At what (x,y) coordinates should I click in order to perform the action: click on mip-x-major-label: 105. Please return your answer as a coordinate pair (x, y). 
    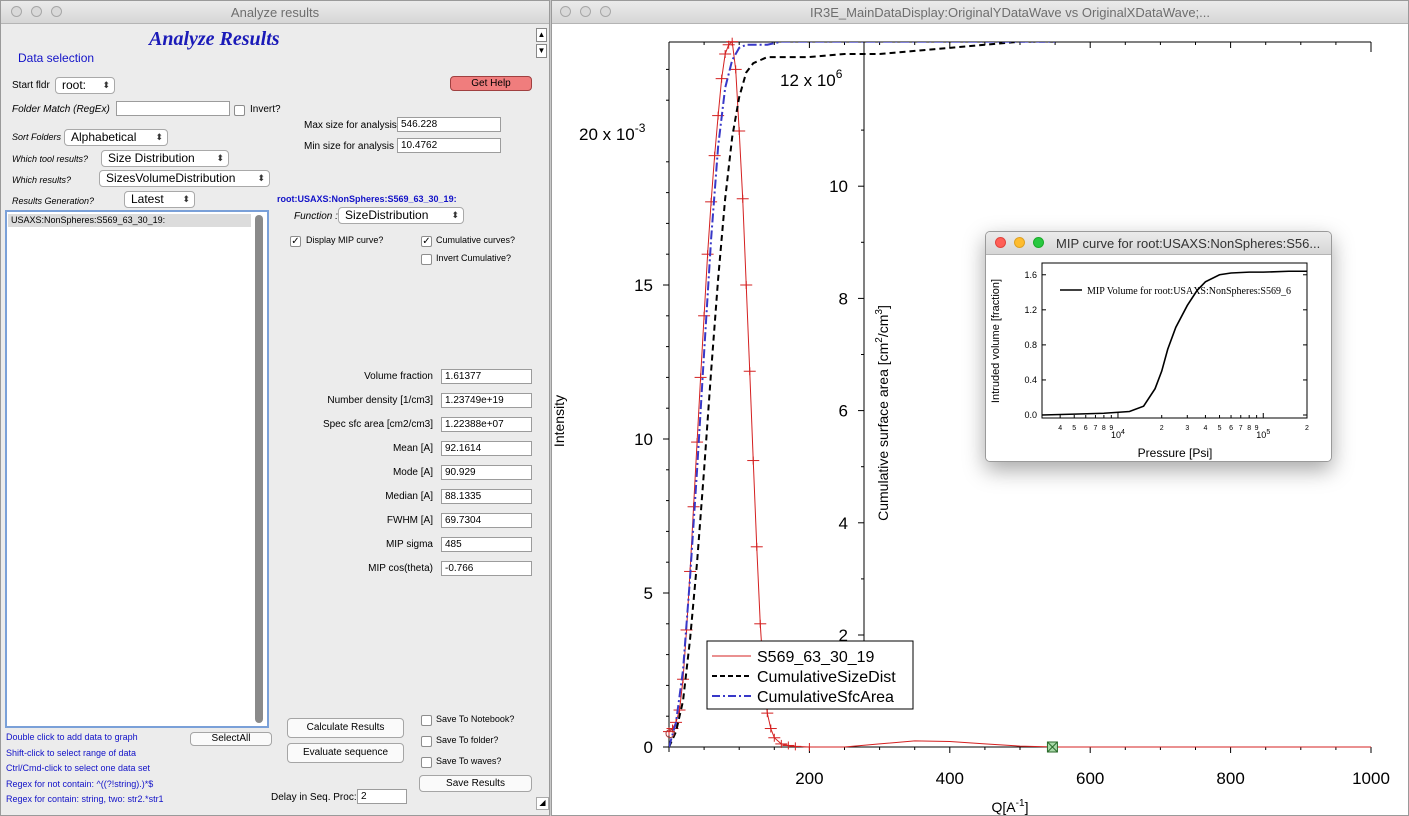
    Looking at the image, I should click on (1263, 434).